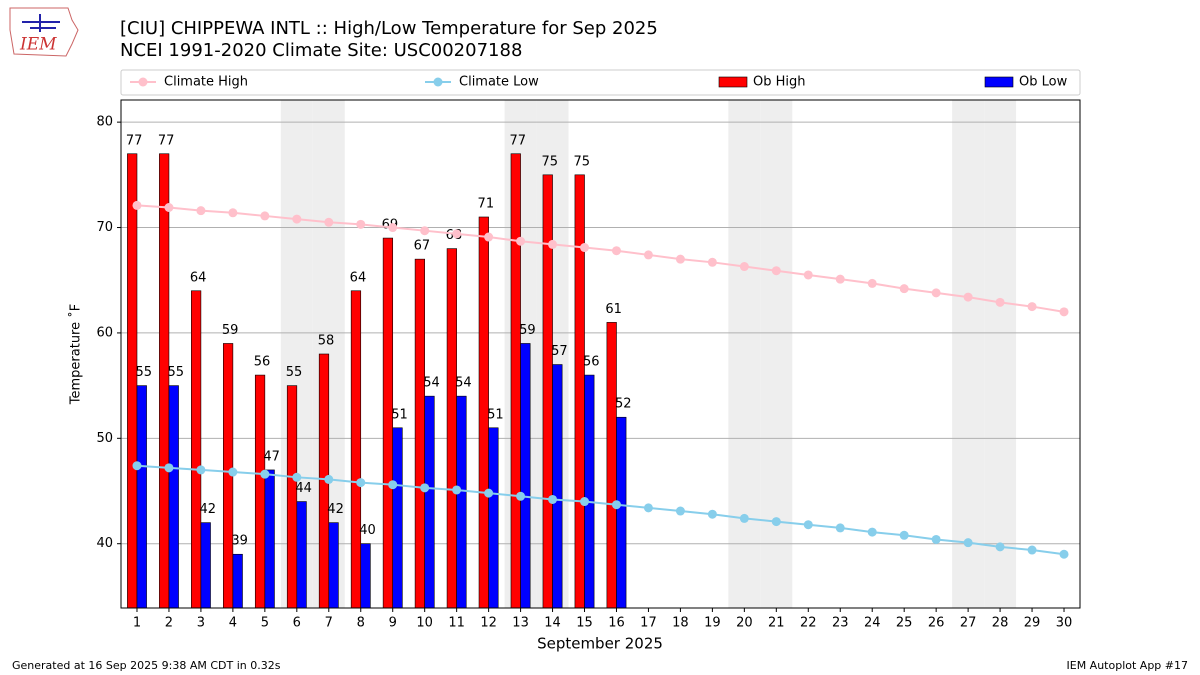  Describe the element at coordinates (456, 623) in the screenshot. I see `x-tick-label: 11` at that location.